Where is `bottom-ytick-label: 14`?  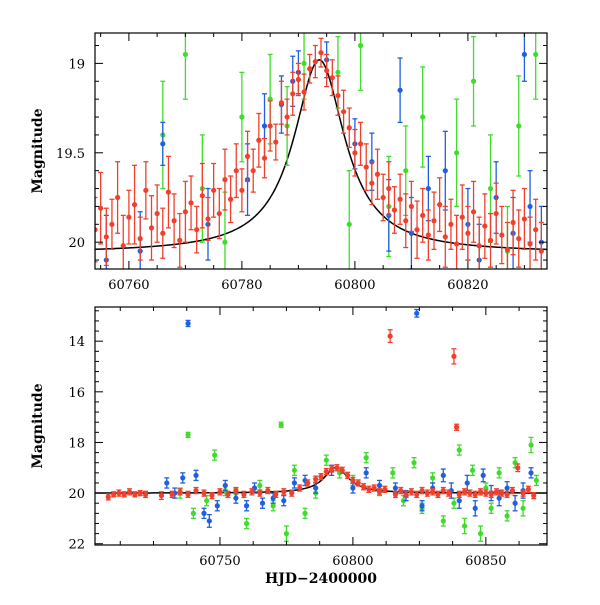
bottom-ytick-label: 14 is located at coordinates (76, 342).